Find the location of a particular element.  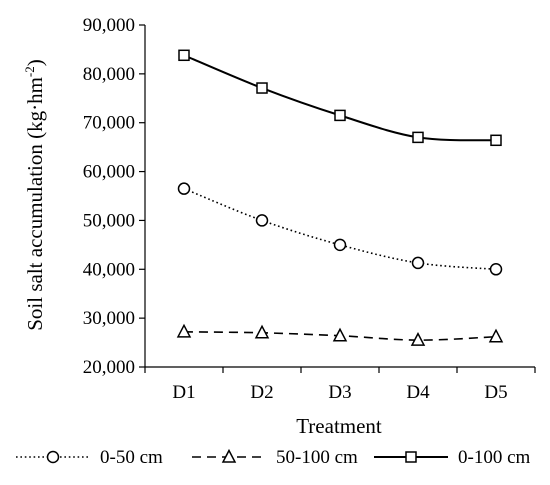

x-tick-label: D1 is located at coordinates (183, 392).